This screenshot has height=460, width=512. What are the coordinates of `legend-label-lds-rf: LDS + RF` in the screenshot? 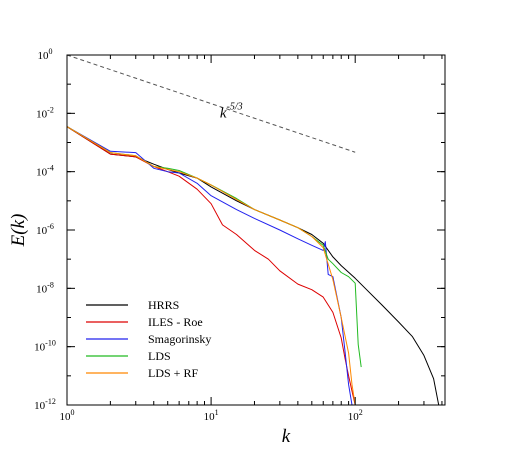 It's located at (173, 373).